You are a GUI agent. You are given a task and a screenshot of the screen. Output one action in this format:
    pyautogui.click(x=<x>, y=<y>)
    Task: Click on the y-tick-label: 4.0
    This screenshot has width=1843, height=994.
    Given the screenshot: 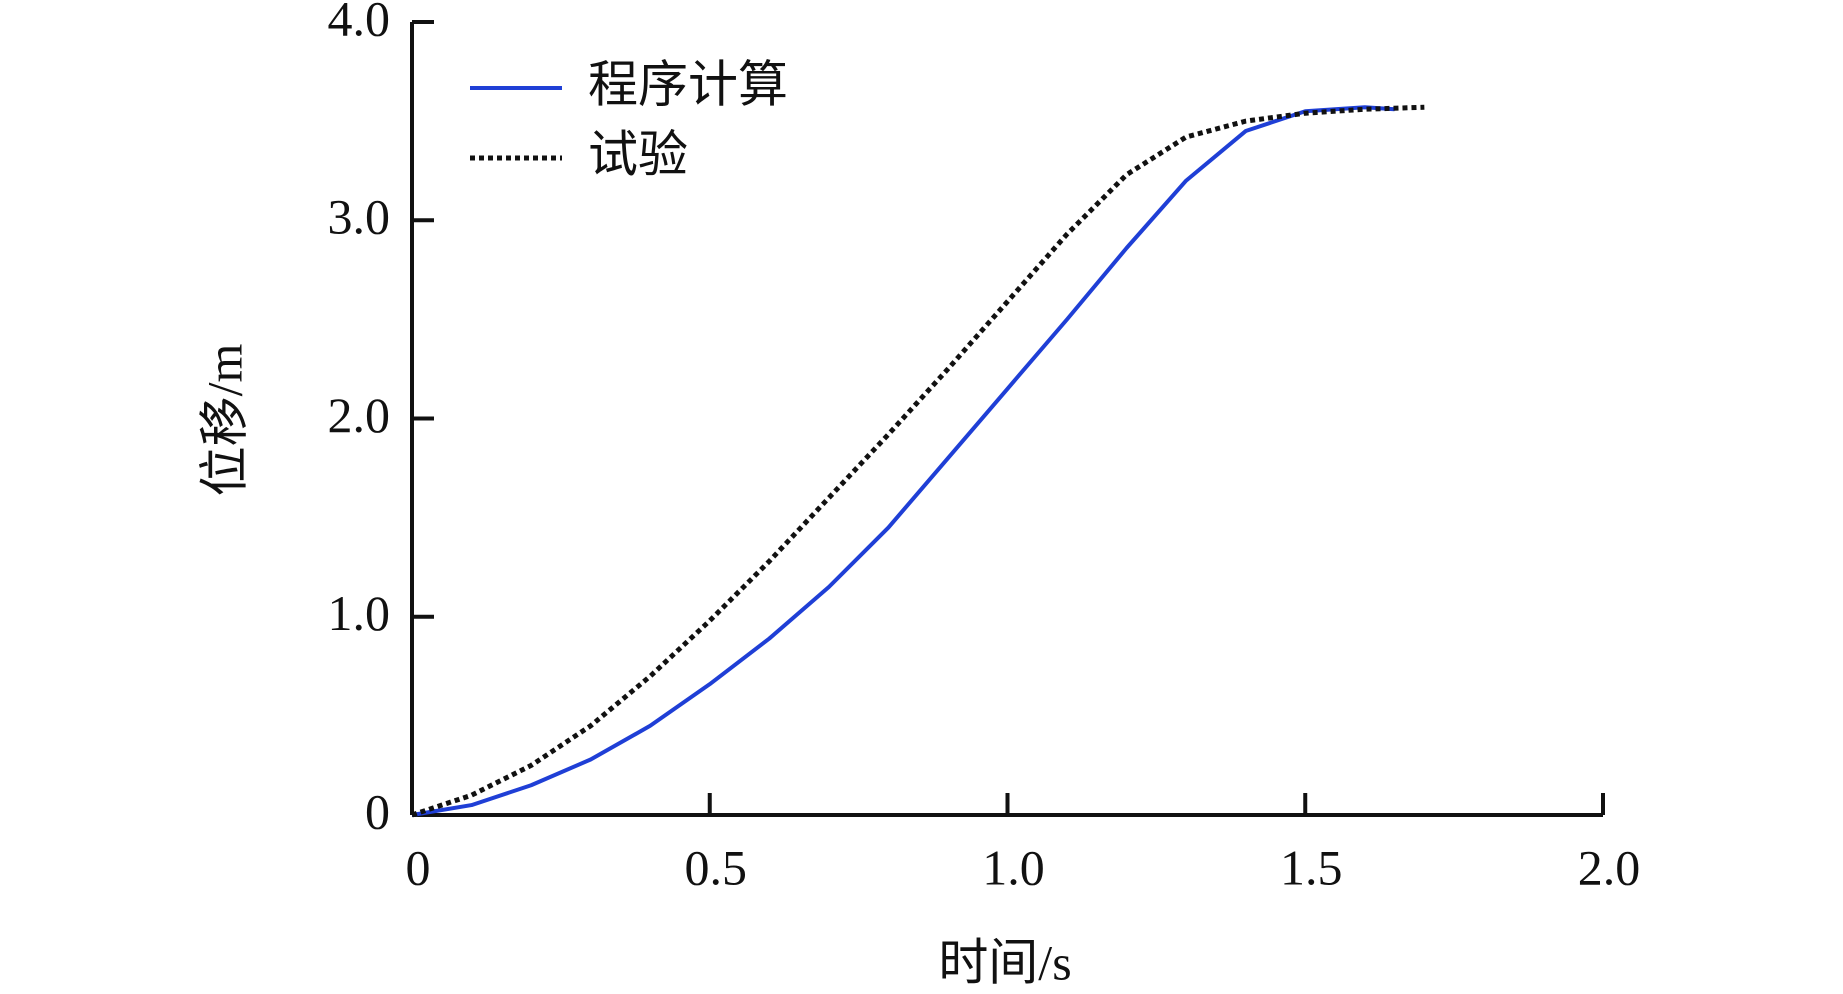 What is the action you would take?
    pyautogui.click(x=359, y=23)
    